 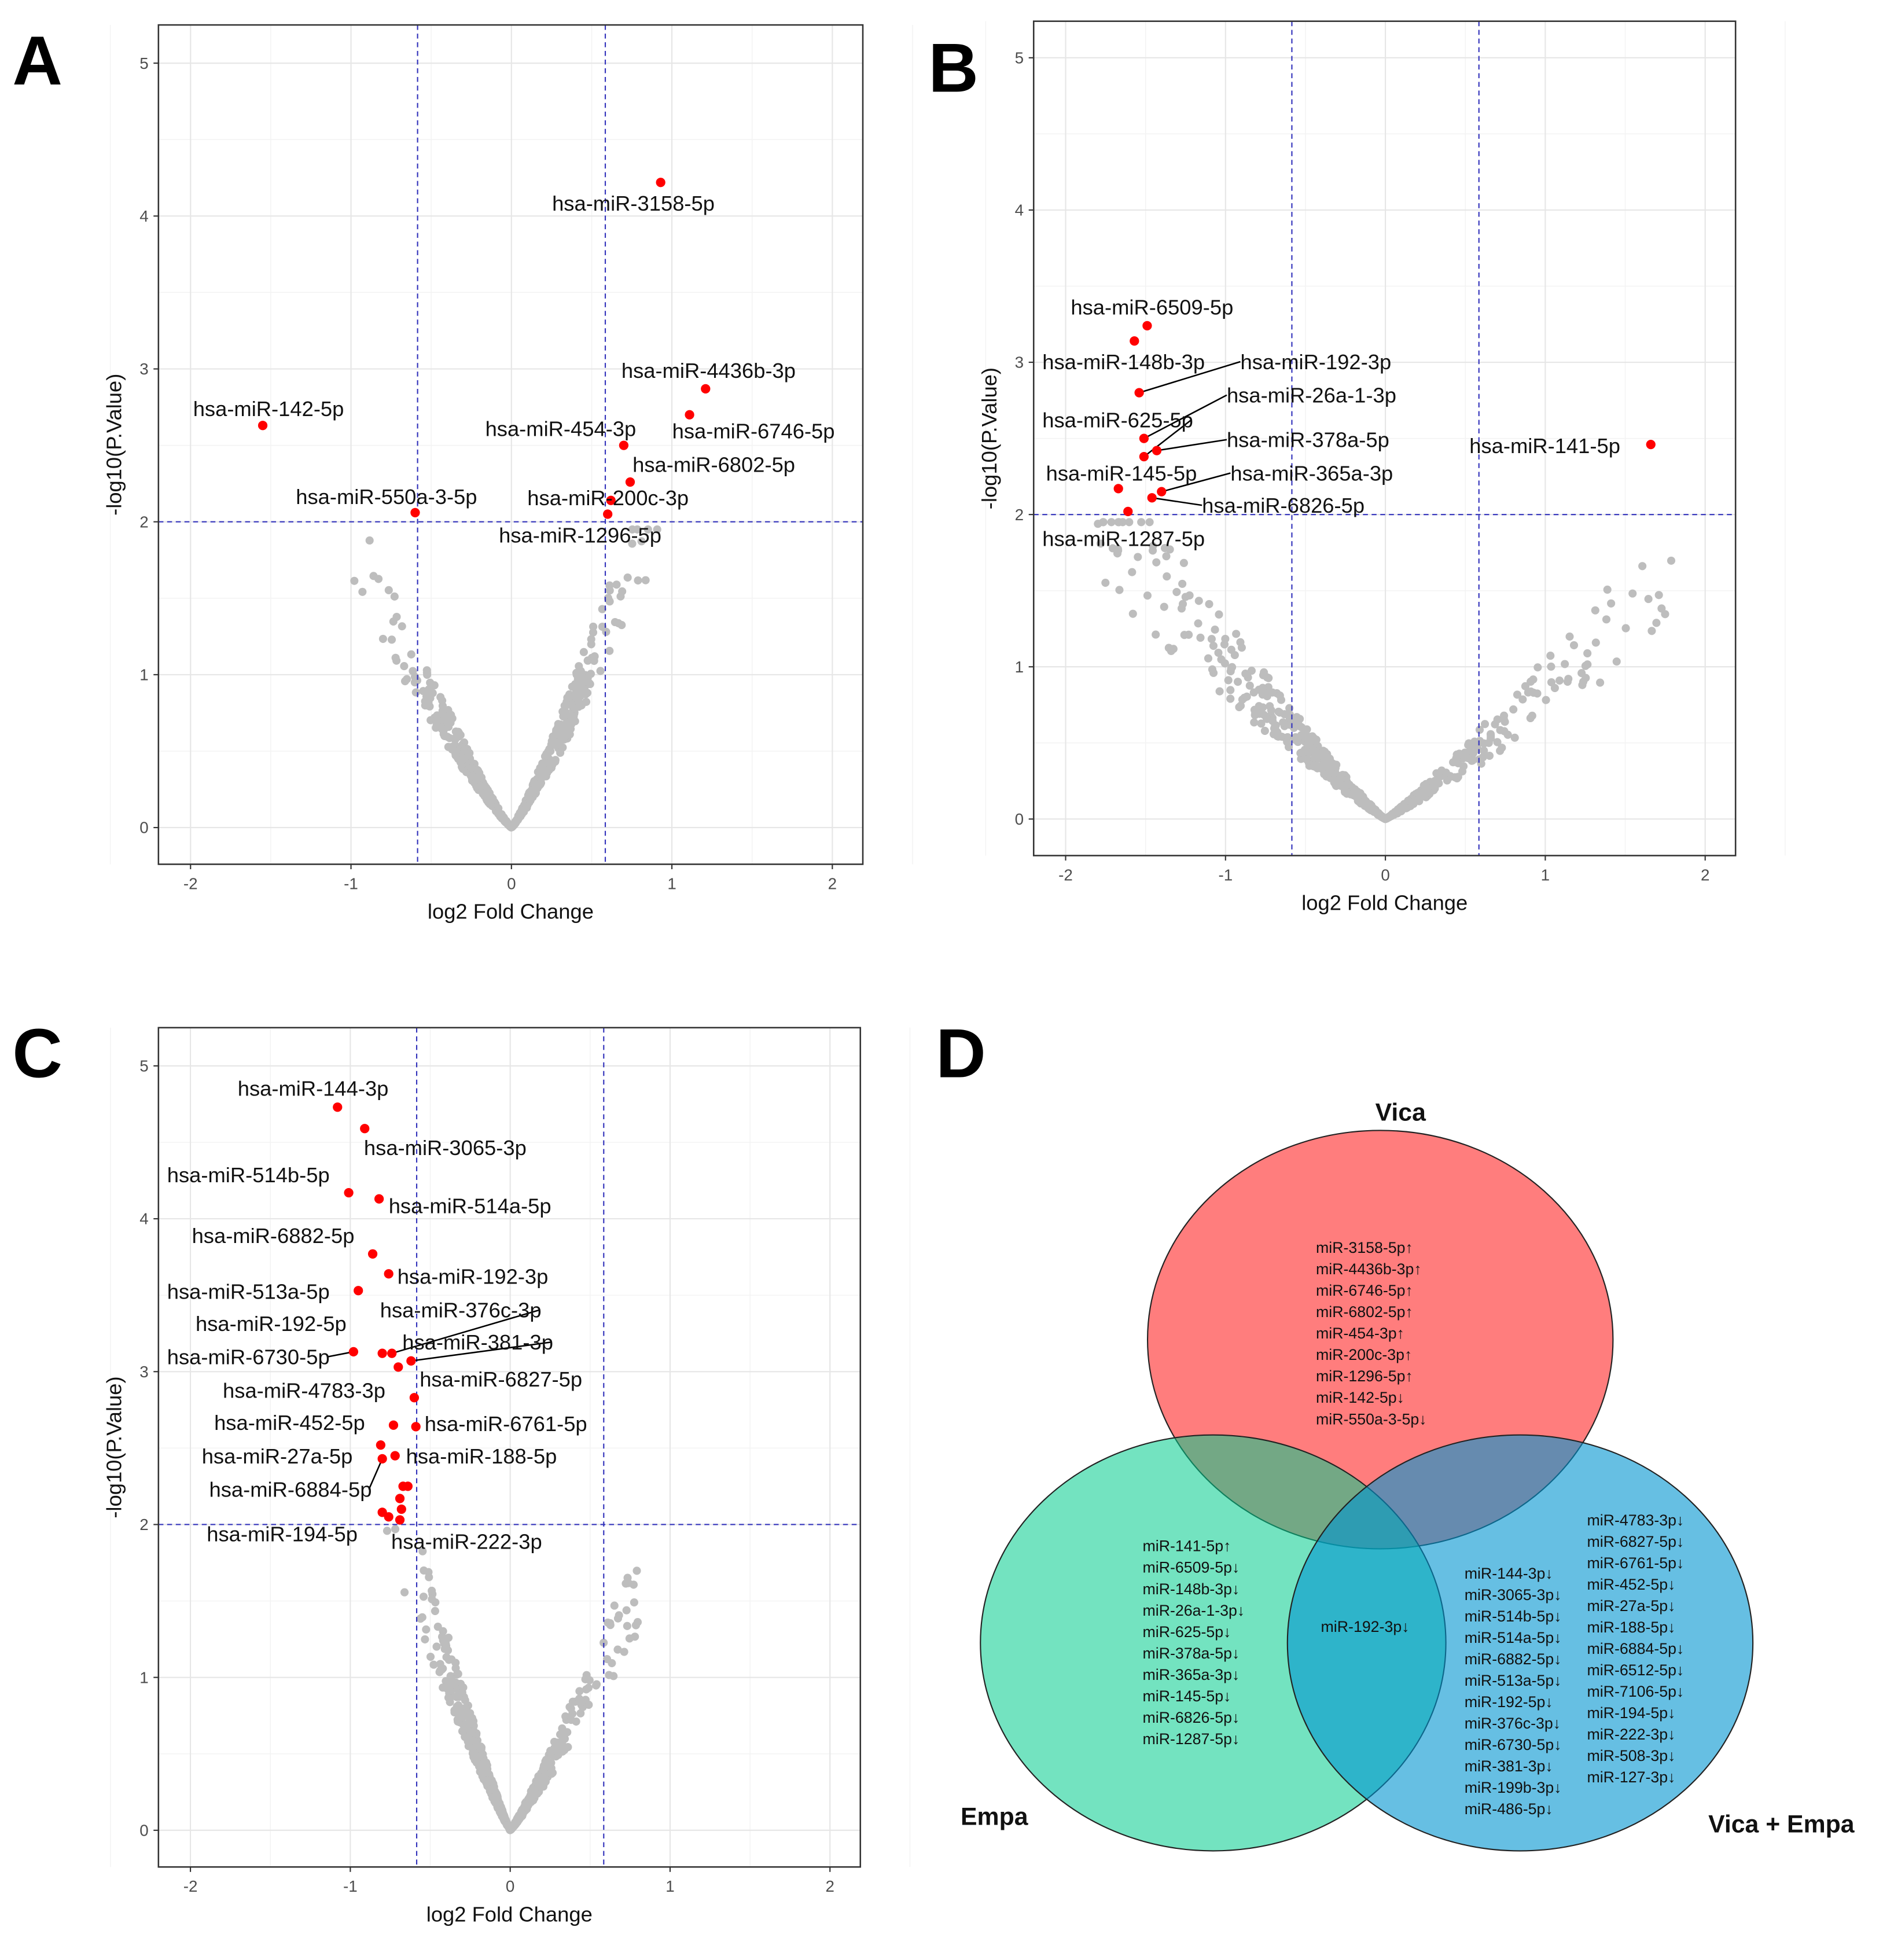 What do you see at coordinates (1513, 1616) in the screenshot?
I see `venn-item-vica-empa: miR-514b-5p↓` at bounding box center [1513, 1616].